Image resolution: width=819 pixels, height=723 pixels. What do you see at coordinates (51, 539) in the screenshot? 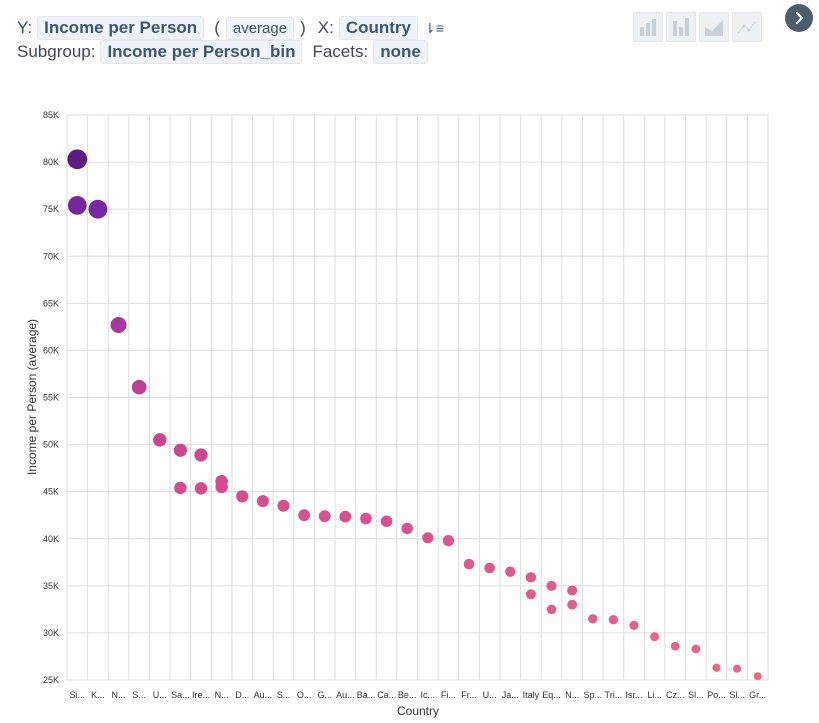
I see `y-tick-label: 40K` at bounding box center [51, 539].